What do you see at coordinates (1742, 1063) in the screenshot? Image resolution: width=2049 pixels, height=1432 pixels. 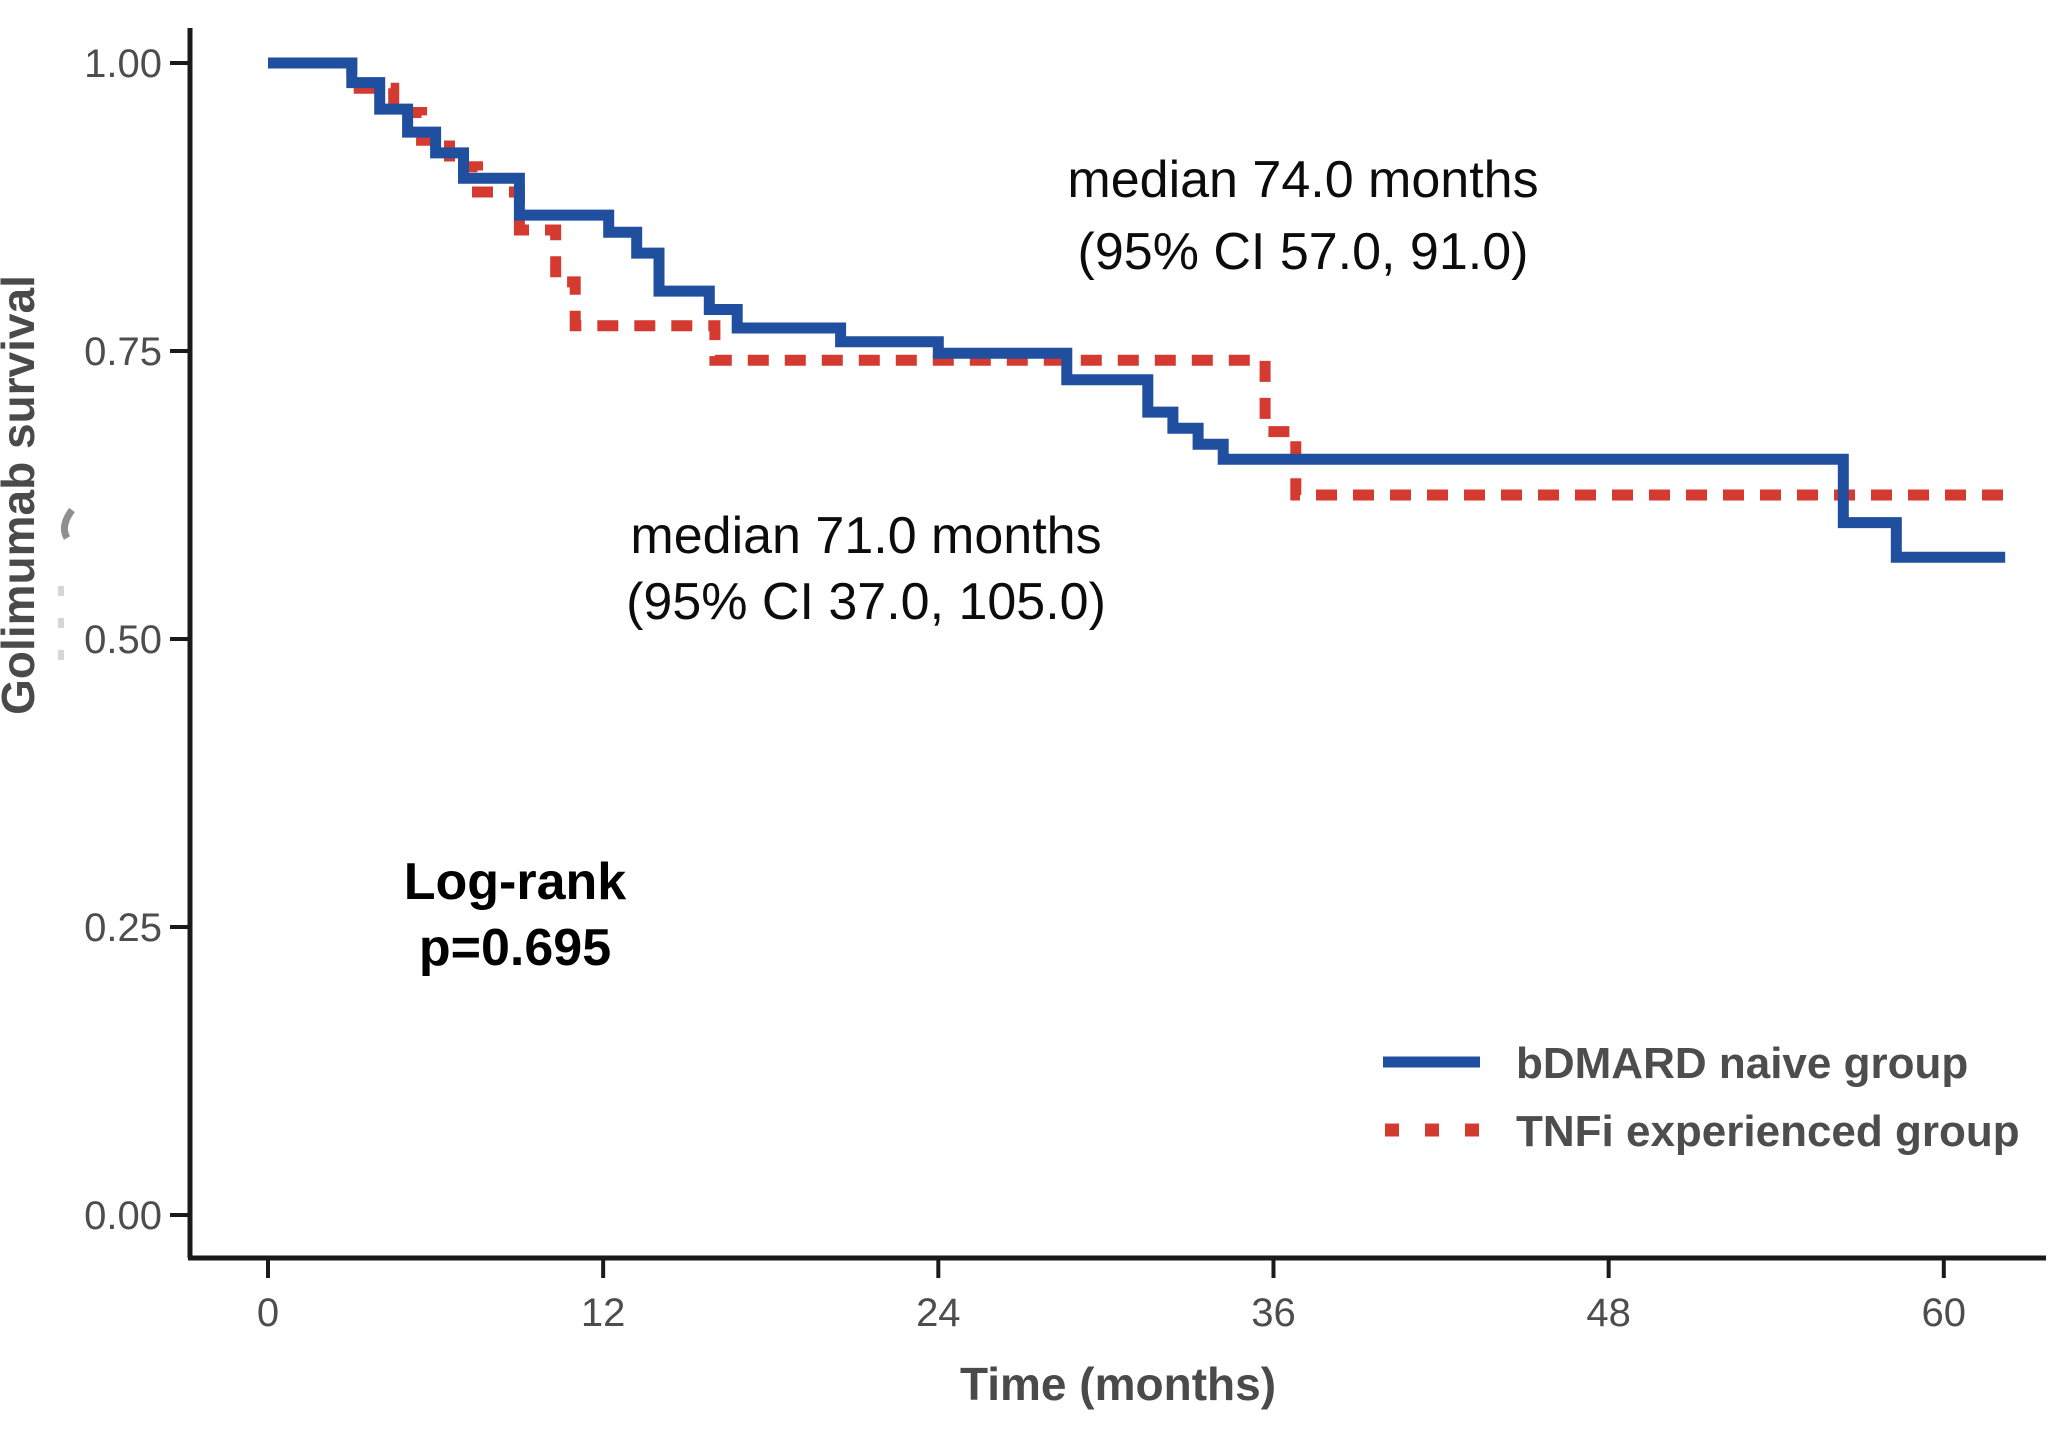 I see `legend-label-bdmard-naive: bDMARD naive group` at bounding box center [1742, 1063].